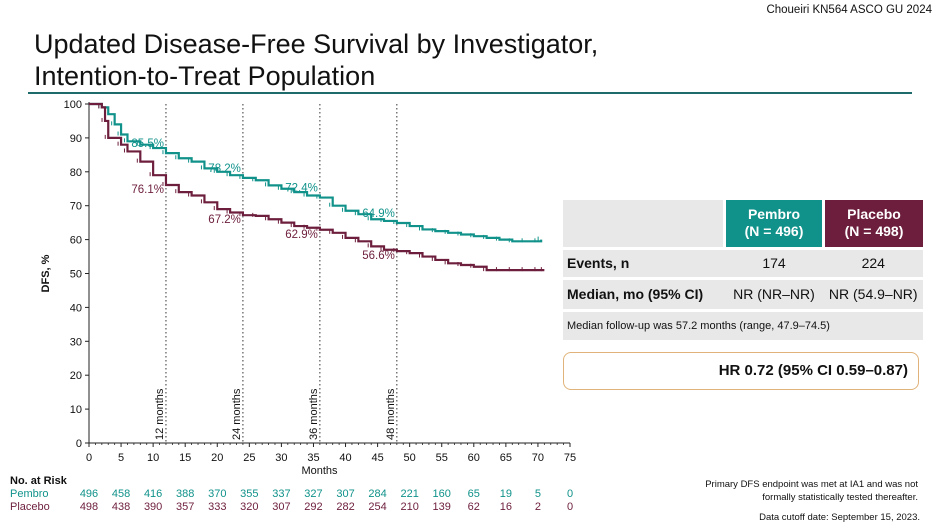 The height and width of the screenshot is (526, 940). Describe the element at coordinates (644, 263) in the screenshot. I see `row-events-label: Events, n` at that location.